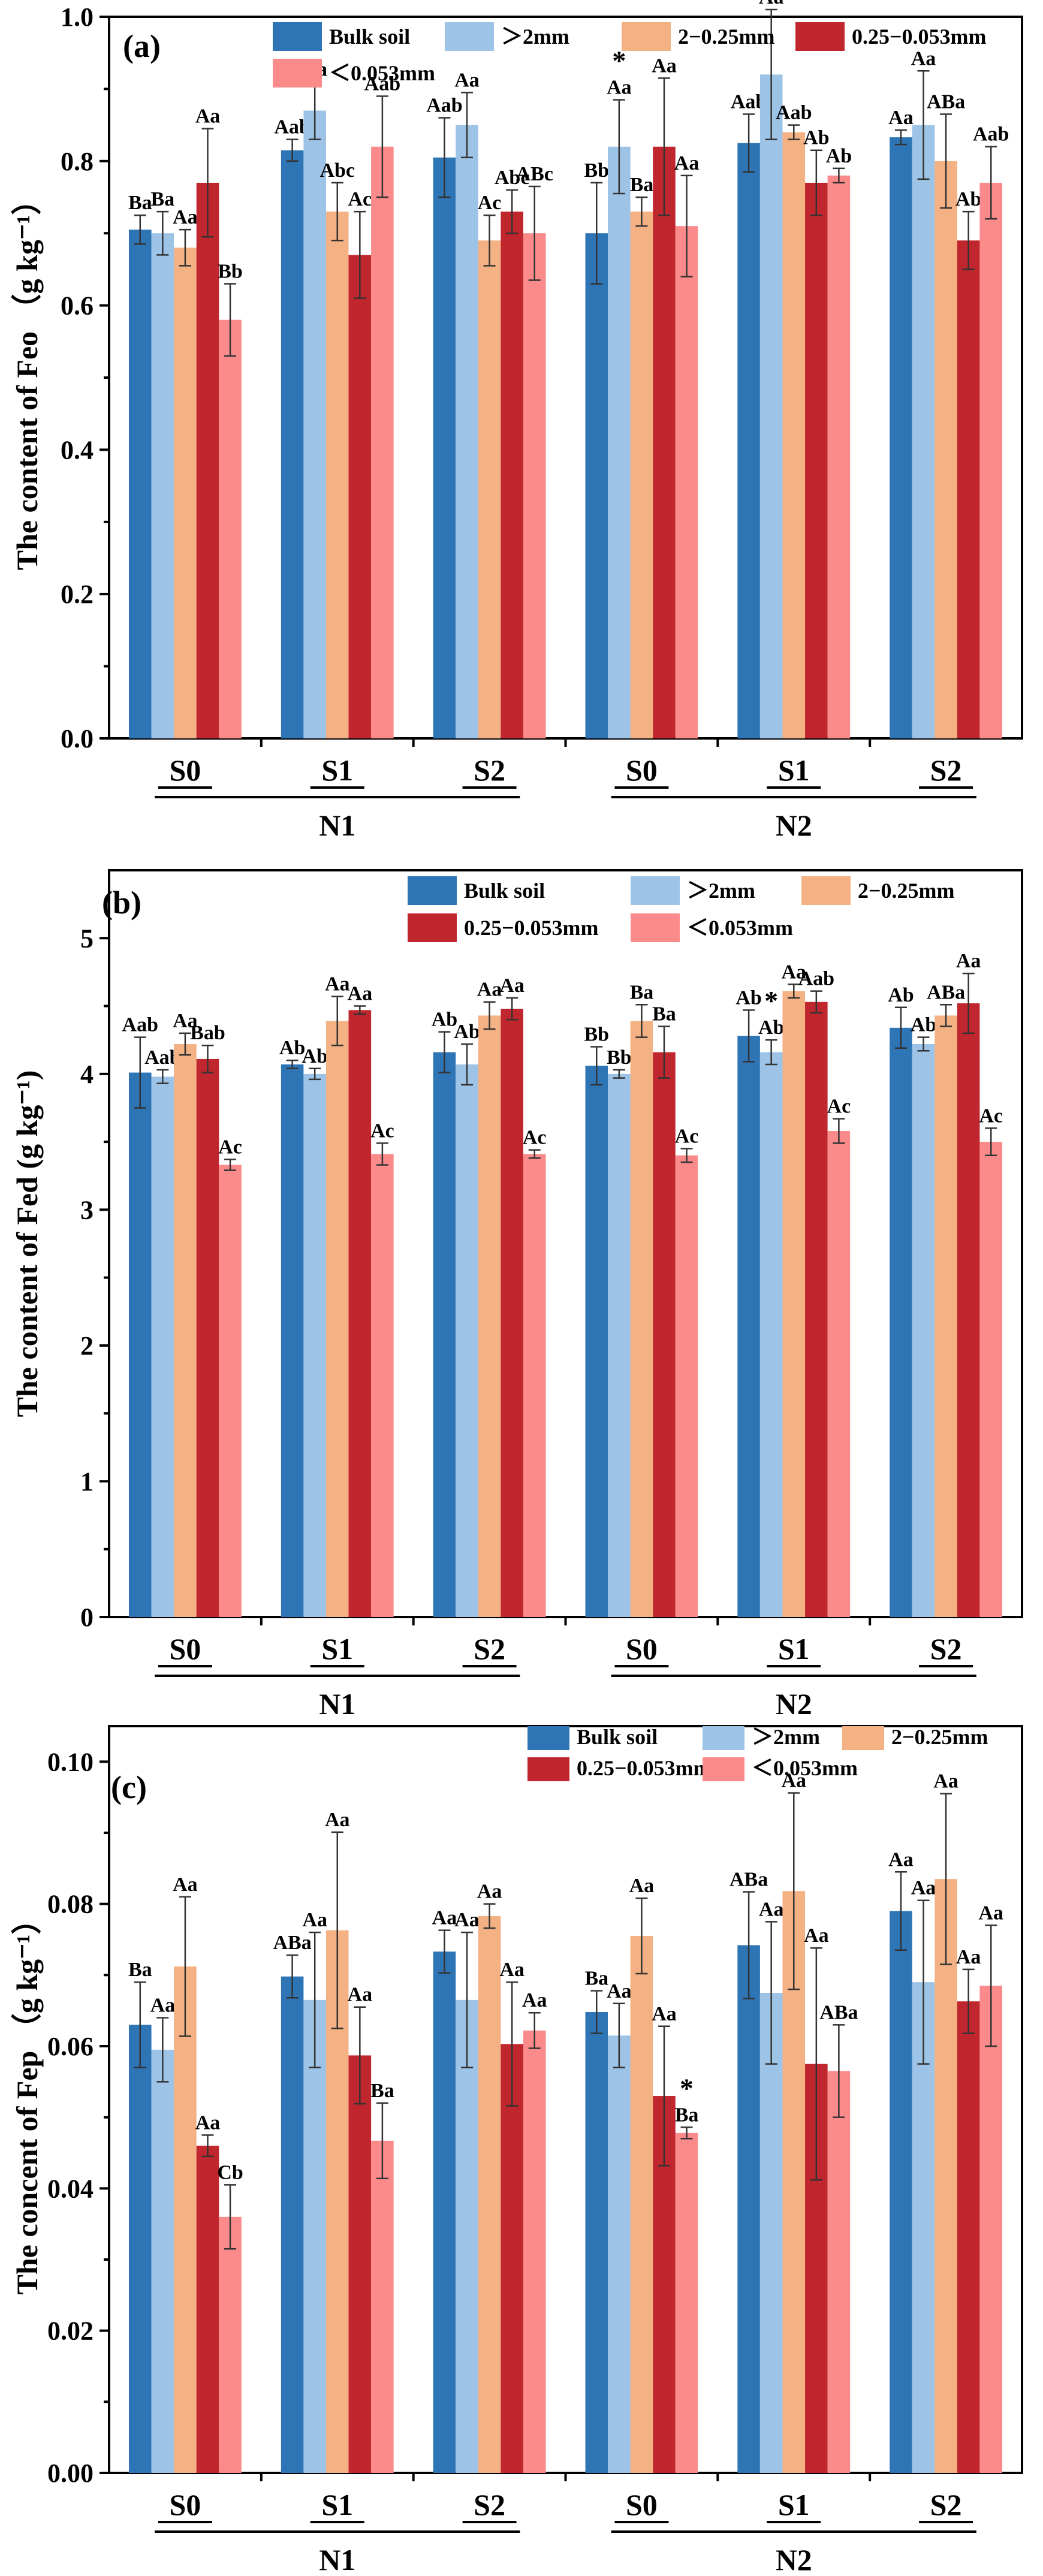 The height and width of the screenshot is (2576, 1043). Describe the element at coordinates (596, 1035) in the screenshot. I see `significance-label: Bb` at that location.